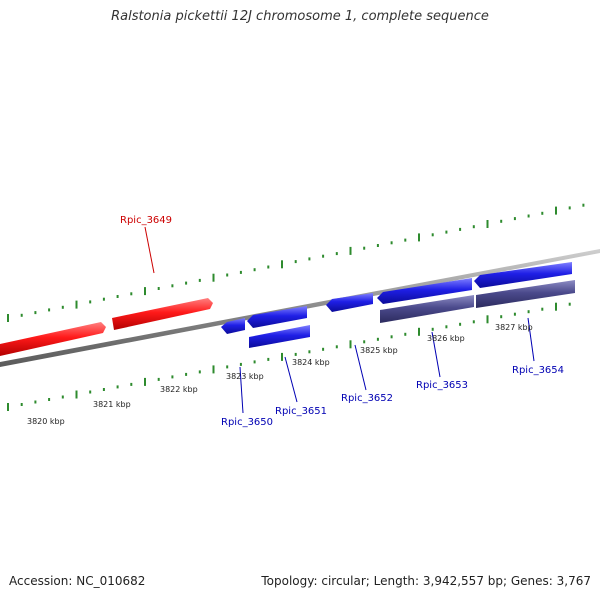 This screenshot has height=600, width=600. What do you see at coordinates (112, 404) in the screenshot?
I see `tick-label-3821: 3821 kbp` at bounding box center [112, 404].